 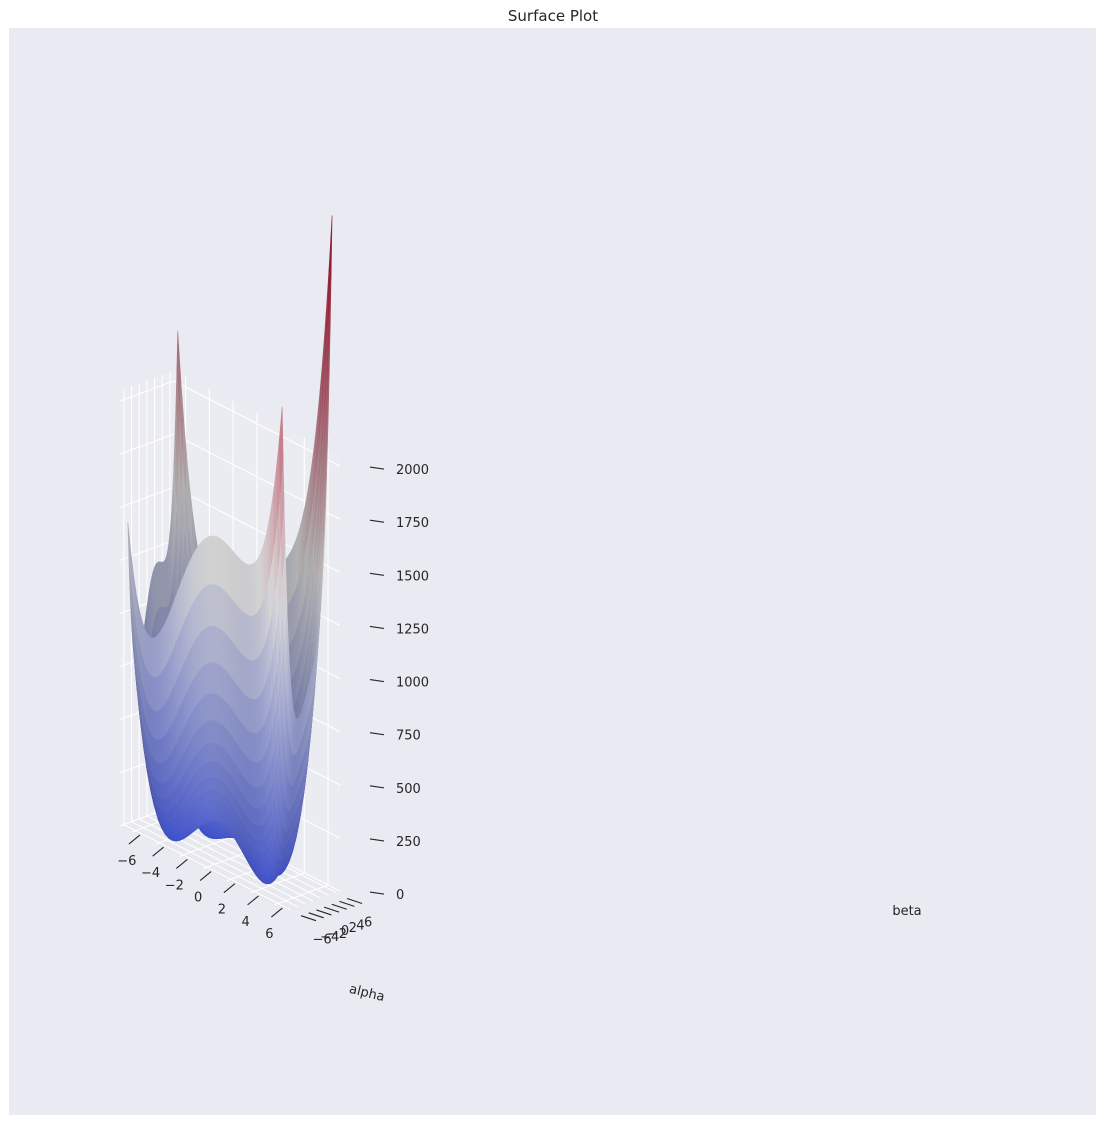 What do you see at coordinates (412, 629) in the screenshot?
I see `z-tick-label: 1250` at bounding box center [412, 629].